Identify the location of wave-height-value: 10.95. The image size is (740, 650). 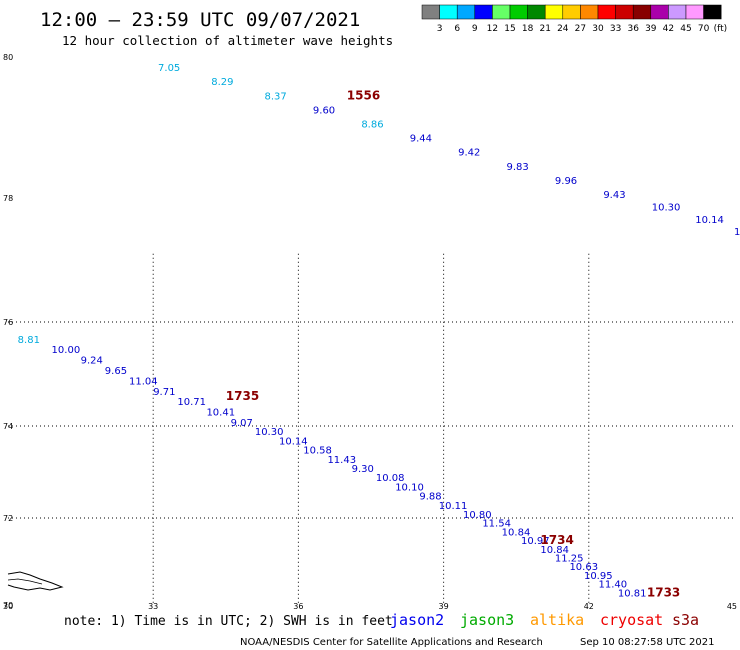
(598, 576).